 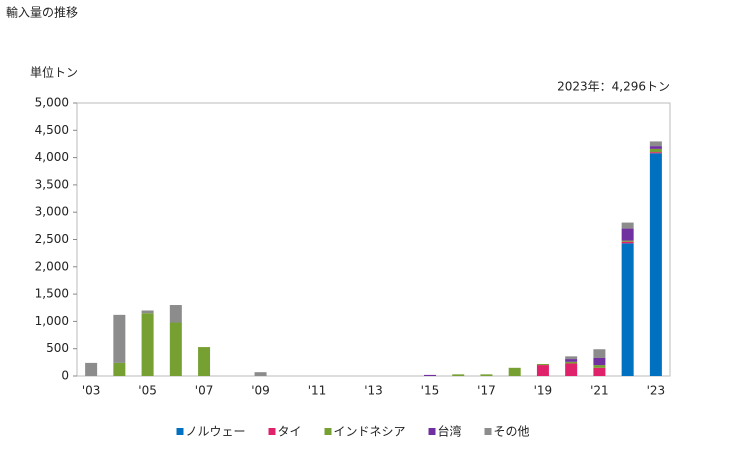 I want to click on legend-label: 台湾, so click(x=450, y=431).